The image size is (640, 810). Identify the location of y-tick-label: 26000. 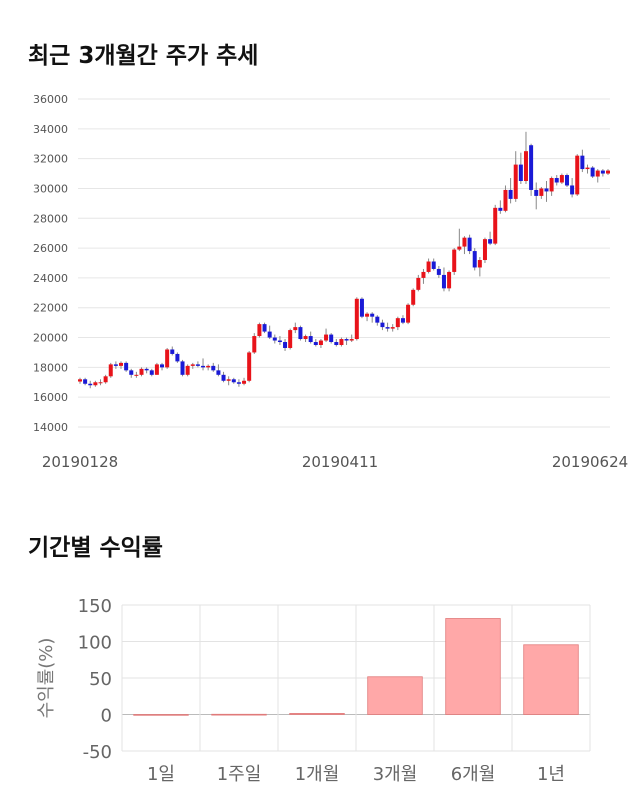
(50, 248).